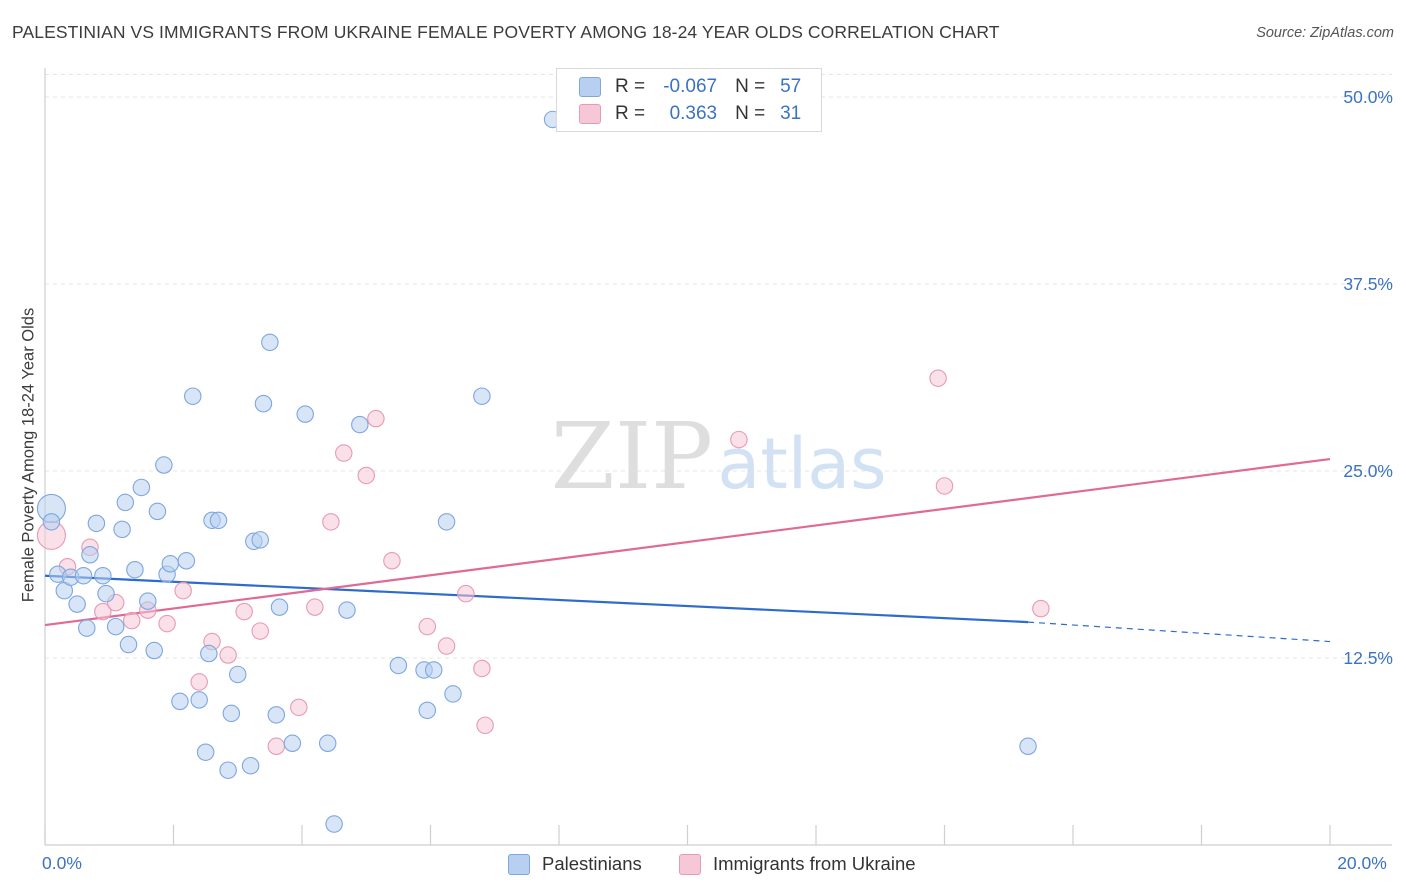 The image size is (1406, 892). What do you see at coordinates (632, 456) in the screenshot?
I see `watermark-zip: ZIP` at bounding box center [632, 456].